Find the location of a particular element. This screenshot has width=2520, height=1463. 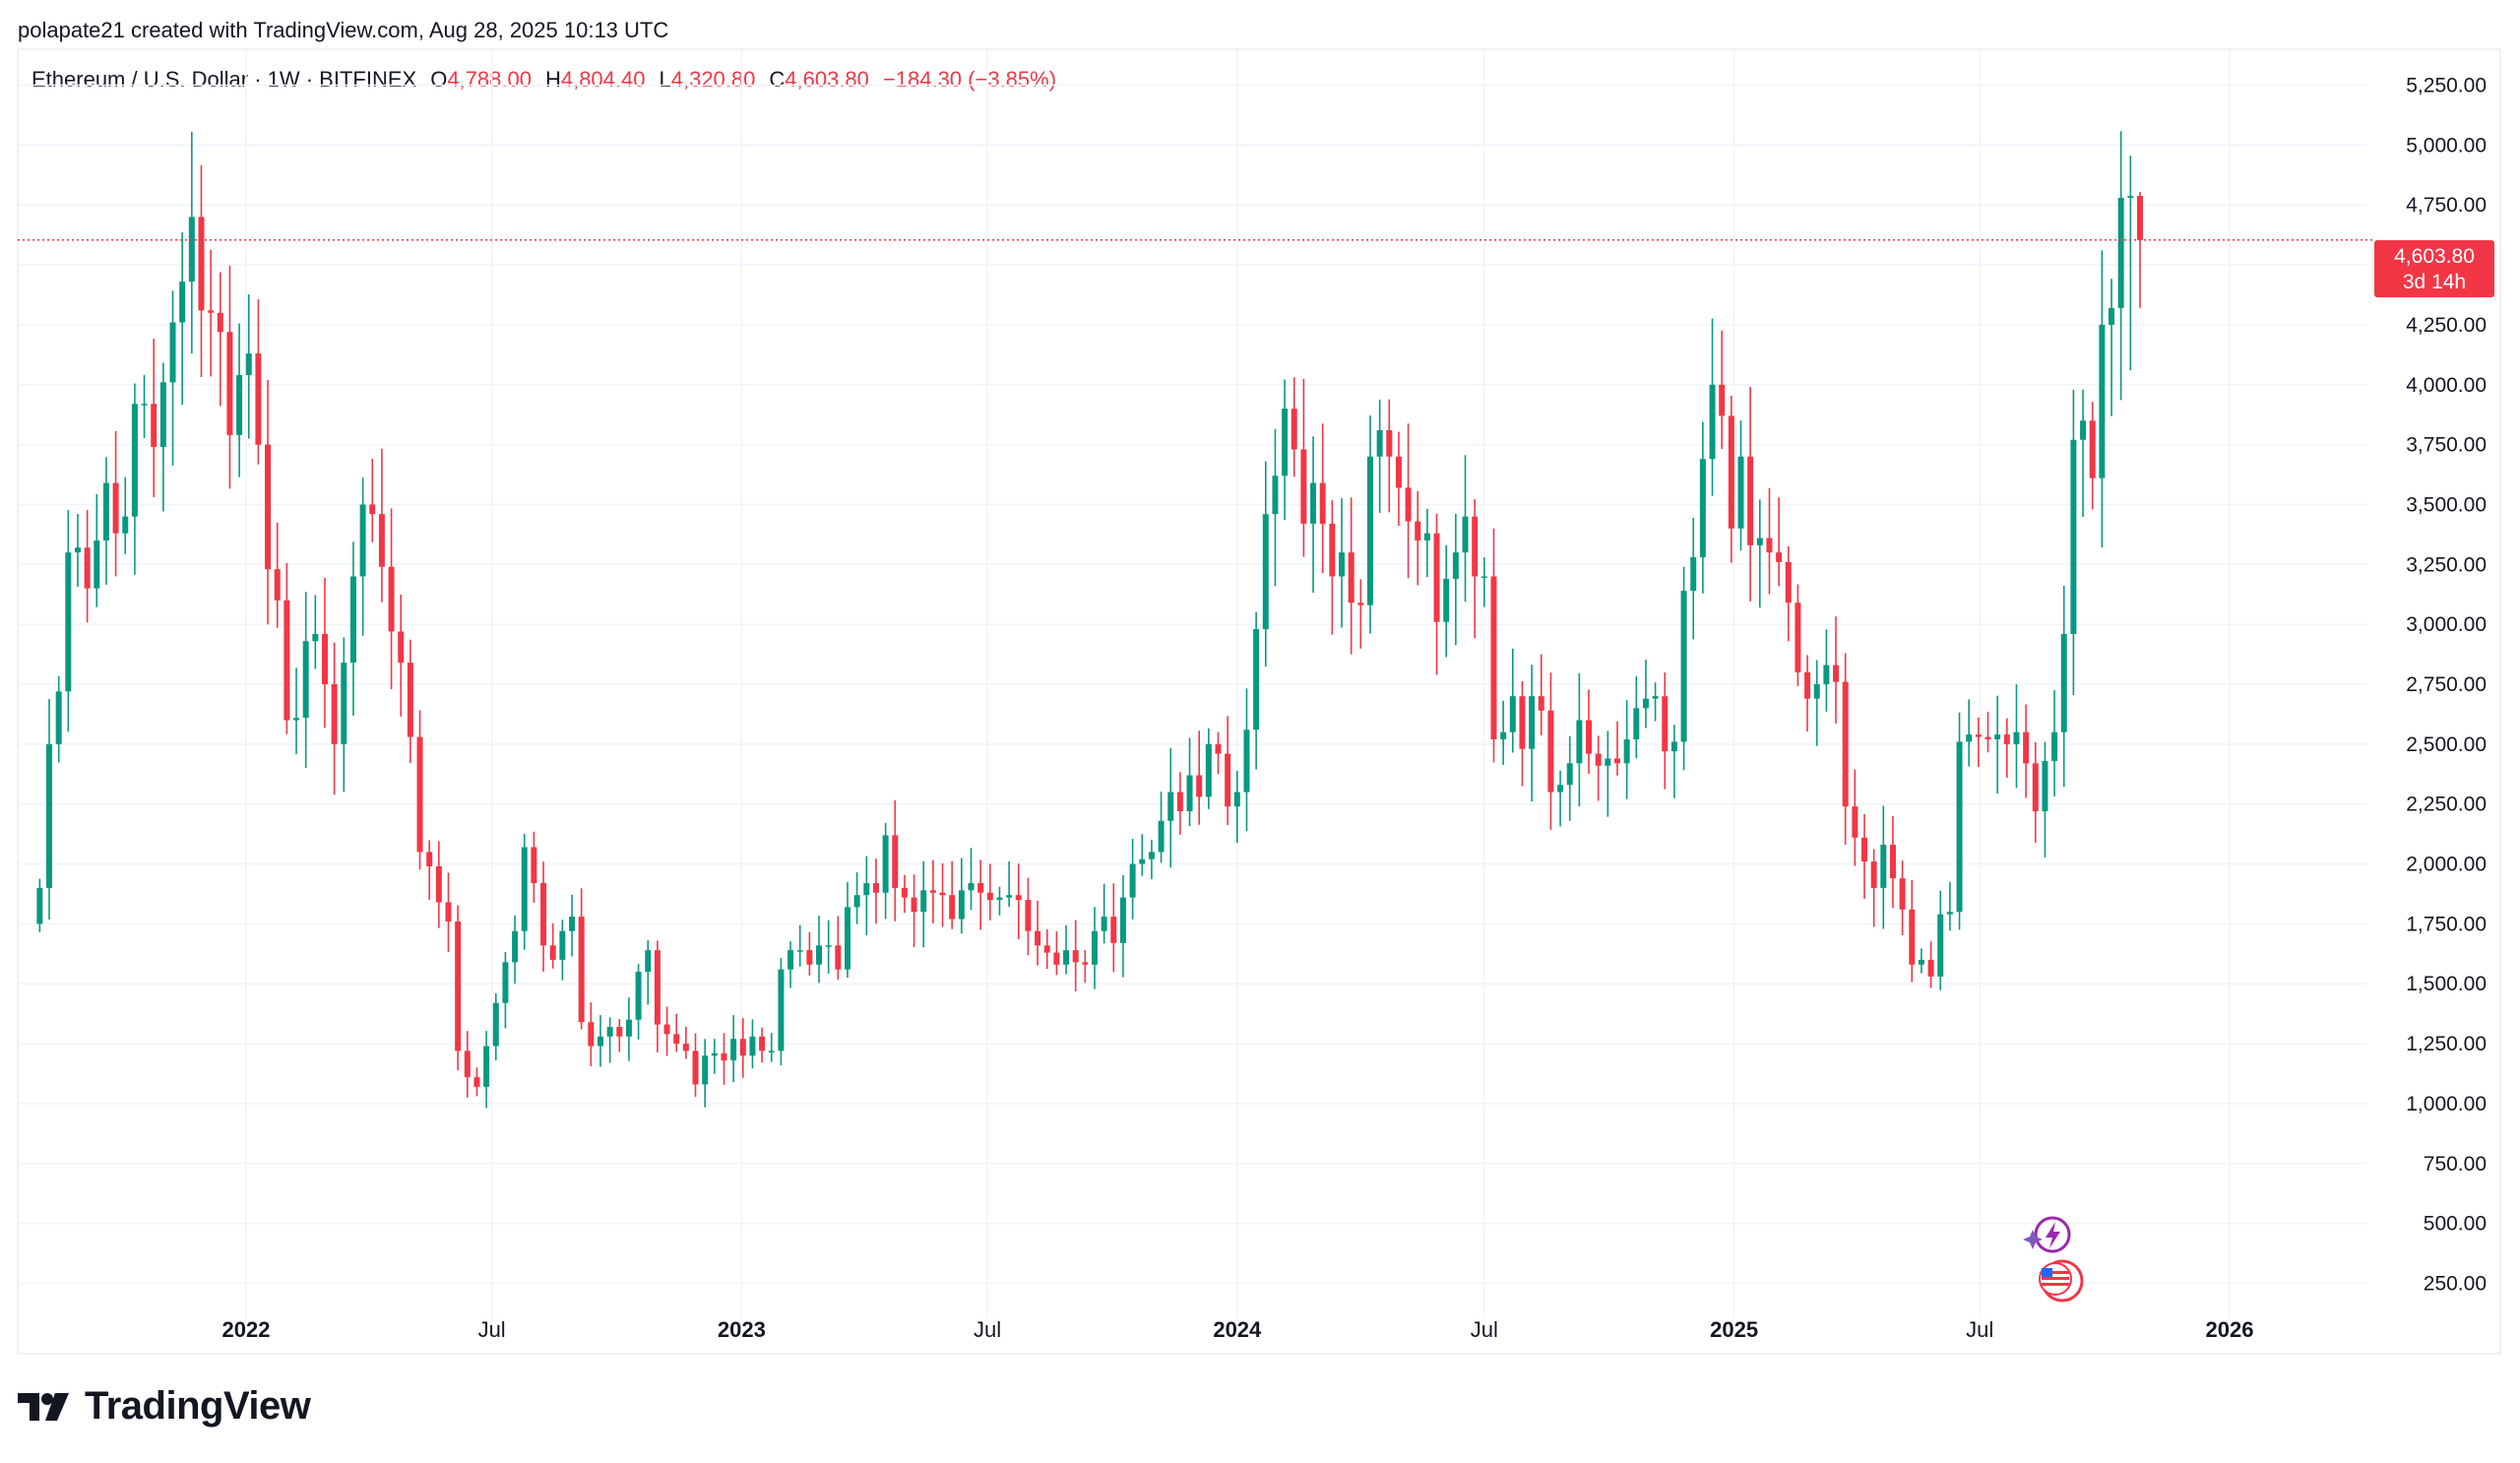

price-tick-label: 3,000.00 is located at coordinates (2446, 624).